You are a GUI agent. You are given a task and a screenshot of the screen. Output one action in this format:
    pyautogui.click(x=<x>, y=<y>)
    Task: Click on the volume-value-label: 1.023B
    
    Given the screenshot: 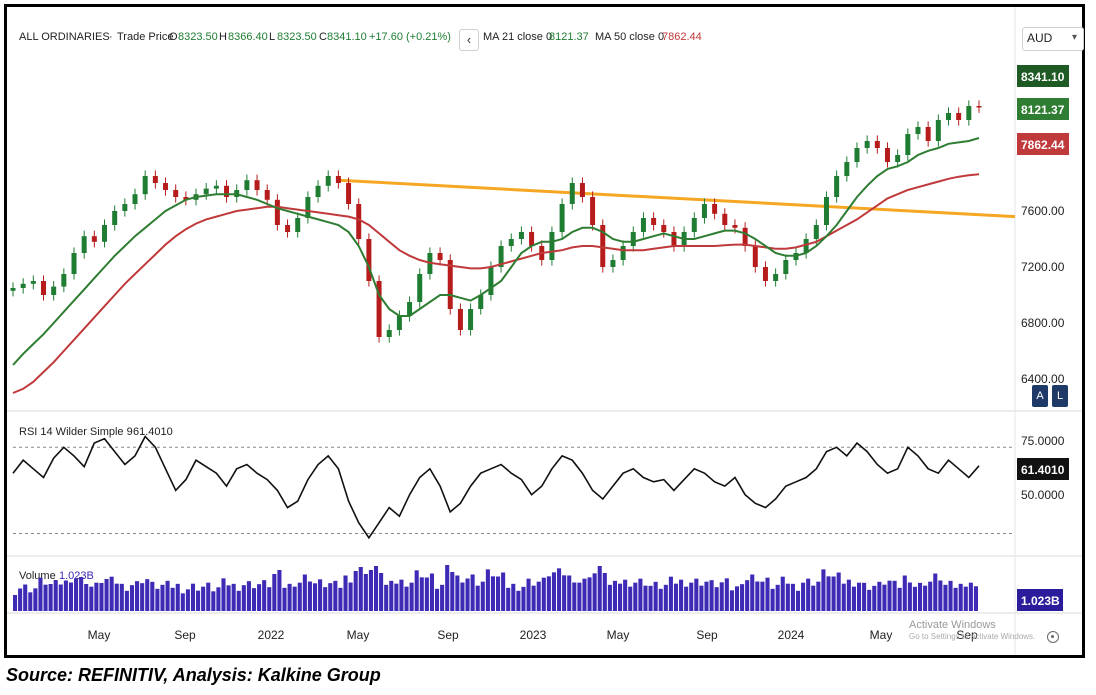 What is the action you would take?
    pyautogui.click(x=76, y=576)
    